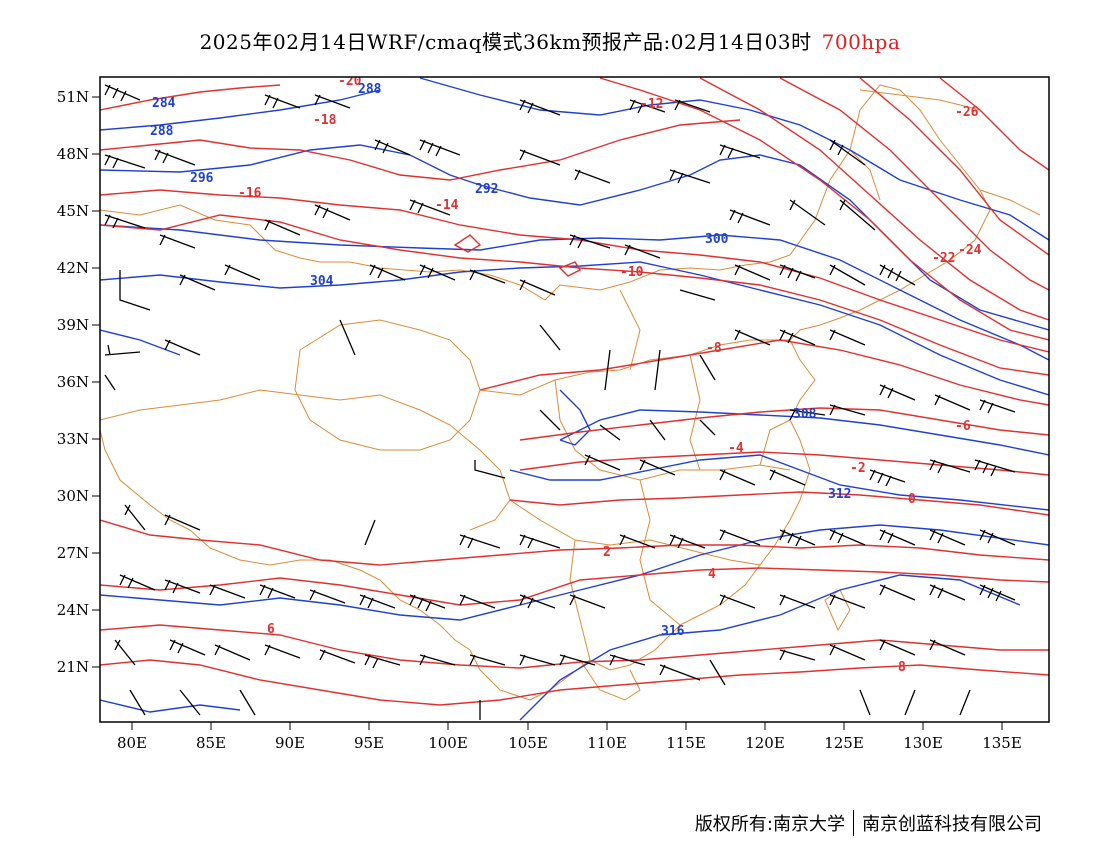  What do you see at coordinates (765, 743) in the screenshot?
I see `lon-tick-label: 120E` at bounding box center [765, 743].